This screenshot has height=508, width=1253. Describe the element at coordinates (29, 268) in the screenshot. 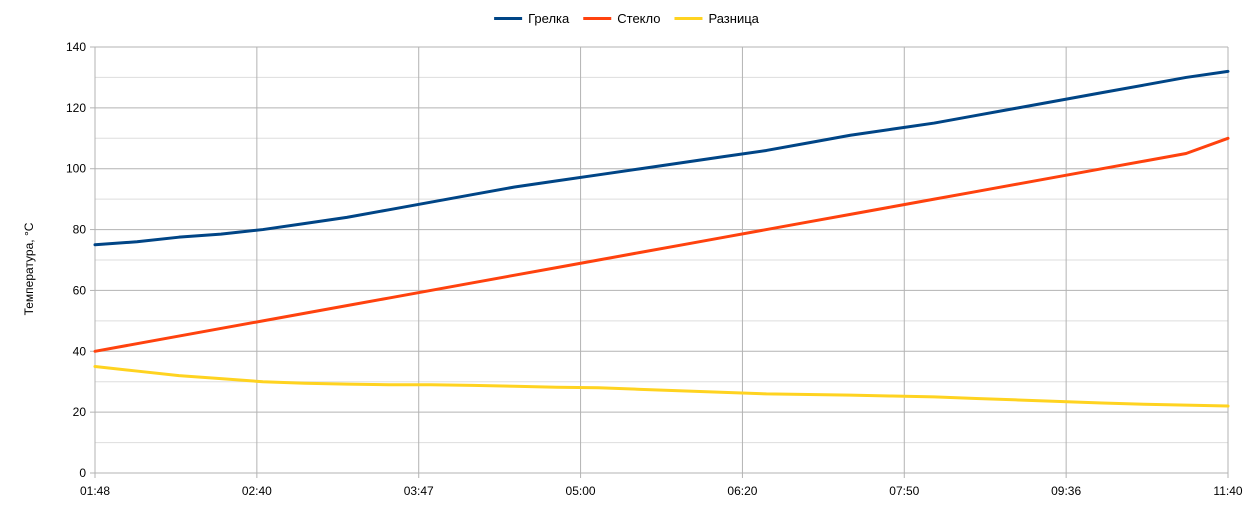

I see `y-axis-title: Температура, °C` at that location.